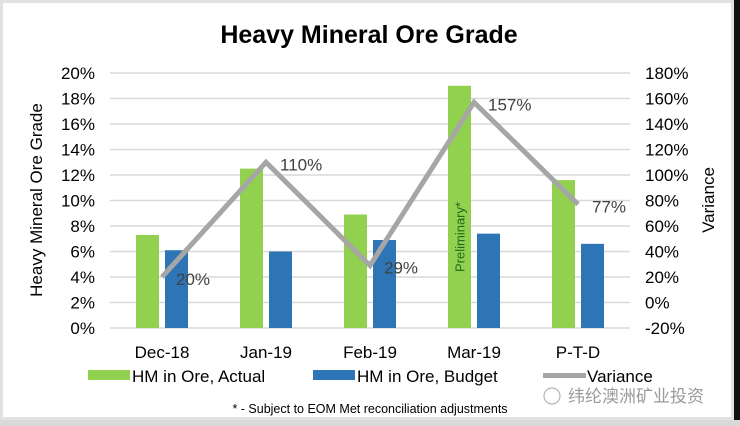  Describe the element at coordinates (666, 124) in the screenshot. I see `y2-tick-label: 140%` at that location.